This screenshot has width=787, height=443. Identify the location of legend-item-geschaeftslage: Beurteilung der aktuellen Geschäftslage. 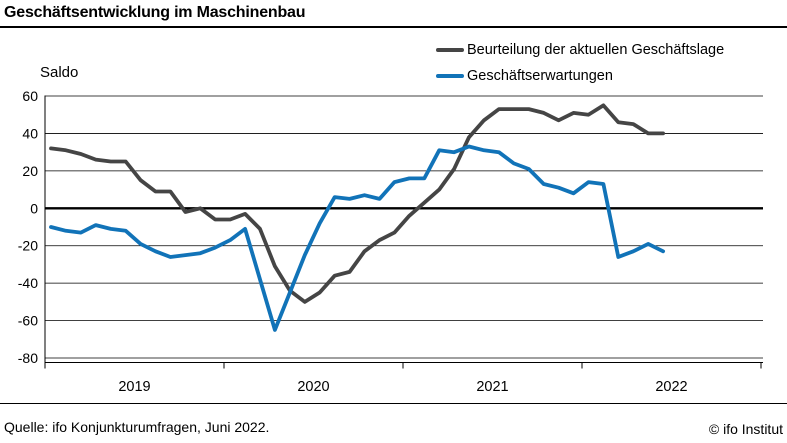
(580, 50).